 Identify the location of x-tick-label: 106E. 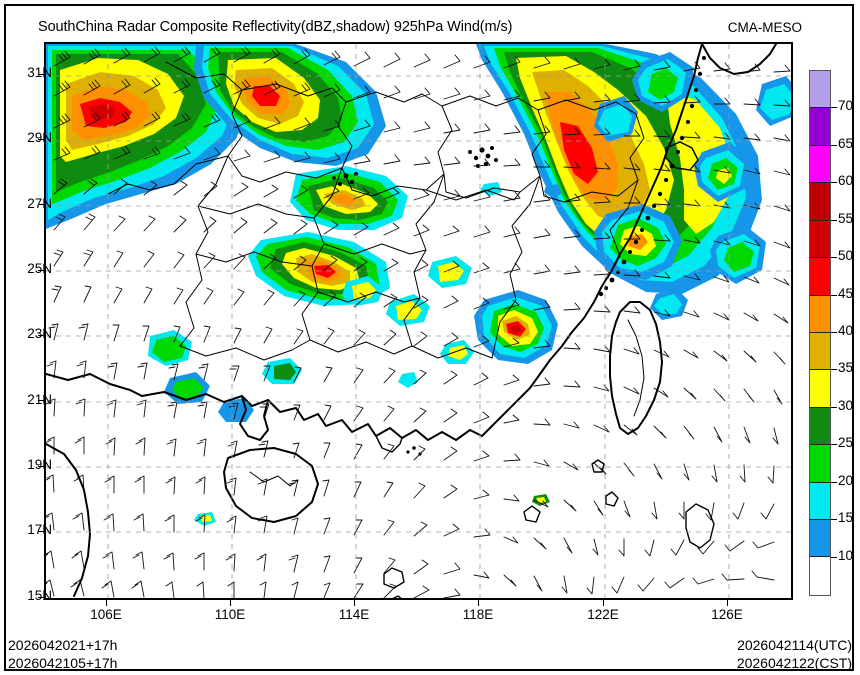
(106, 614).